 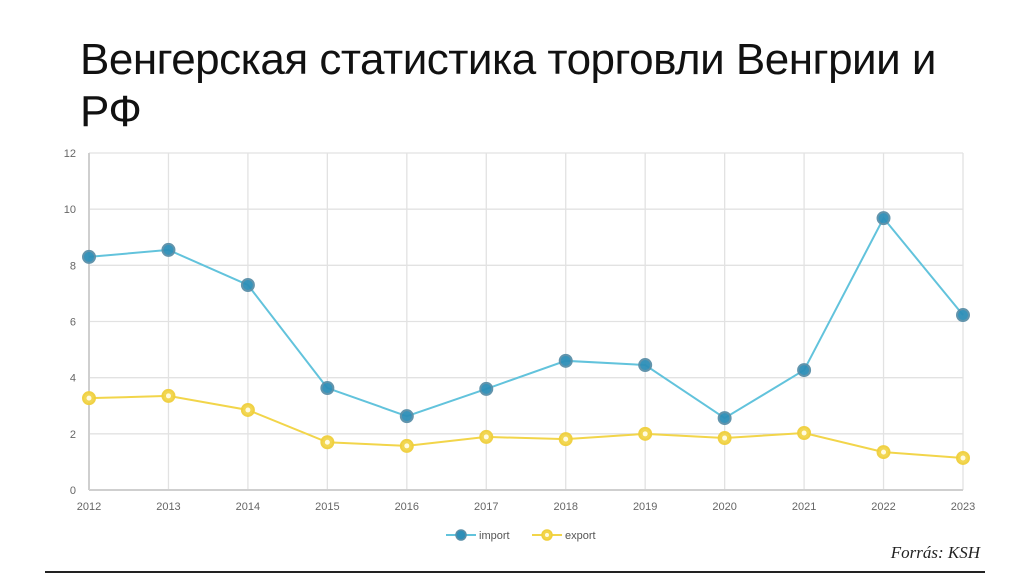 What do you see at coordinates (963, 507) in the screenshot?
I see `x-tick-label: 2023` at bounding box center [963, 507].